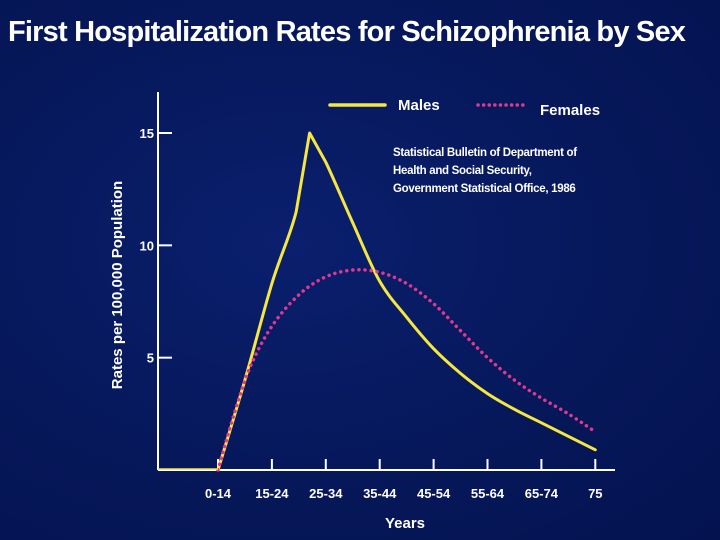 This screenshot has width=720, height=540. What do you see at coordinates (434, 493) in the screenshot?
I see `x-tick-label: 45-54` at bounding box center [434, 493].